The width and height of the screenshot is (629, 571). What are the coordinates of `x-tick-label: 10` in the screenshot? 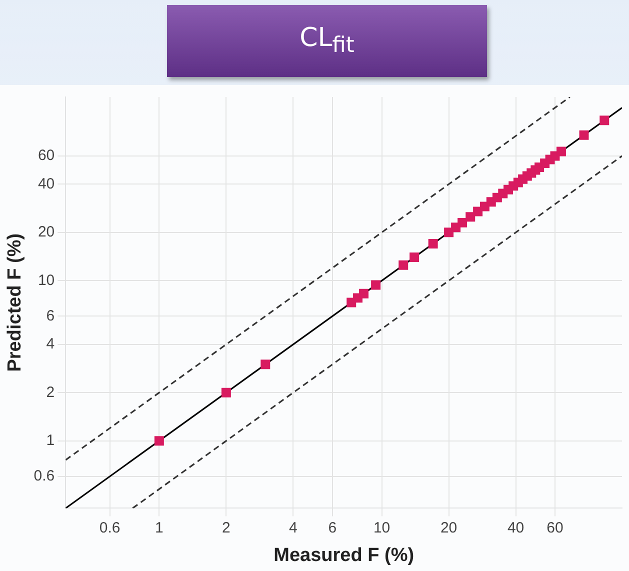 It's located at (381, 527).